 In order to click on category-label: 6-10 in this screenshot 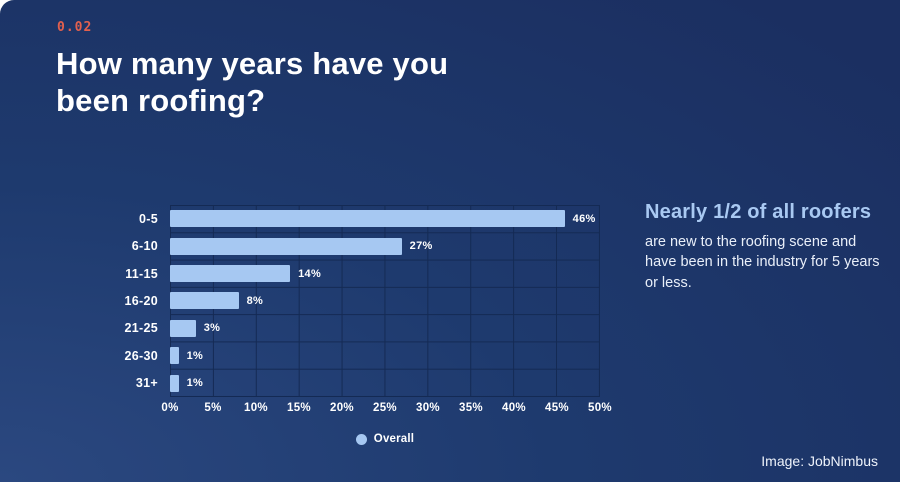, I will do `click(144, 246)`.